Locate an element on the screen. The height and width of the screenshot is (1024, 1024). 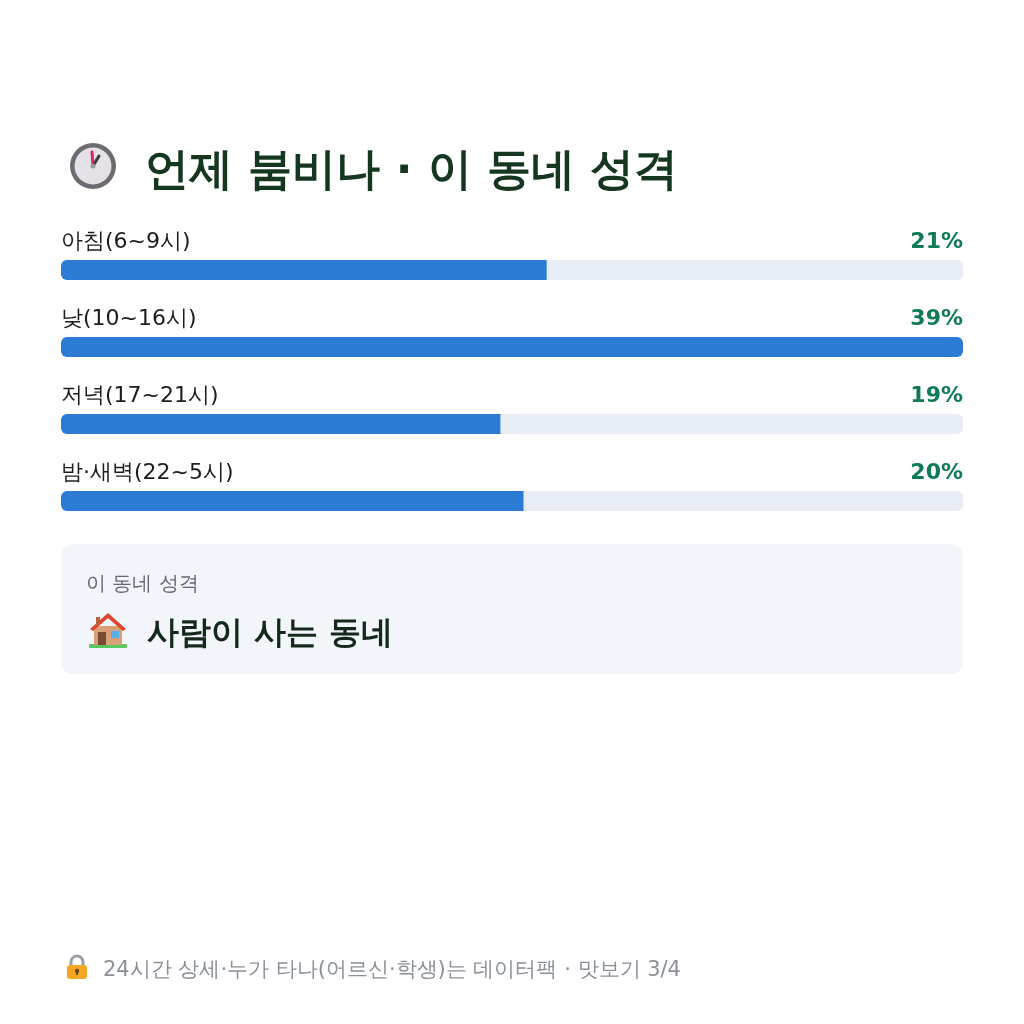
text: 이 동네 성격 is located at coordinates (142, 583).